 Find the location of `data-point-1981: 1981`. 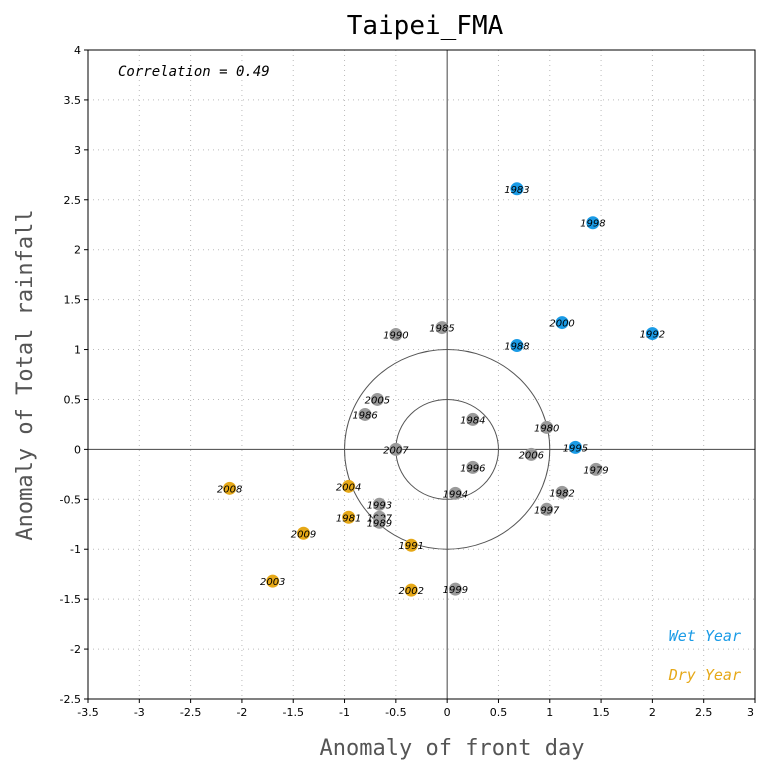

data-point-1981: 1981 is located at coordinates (348, 517).